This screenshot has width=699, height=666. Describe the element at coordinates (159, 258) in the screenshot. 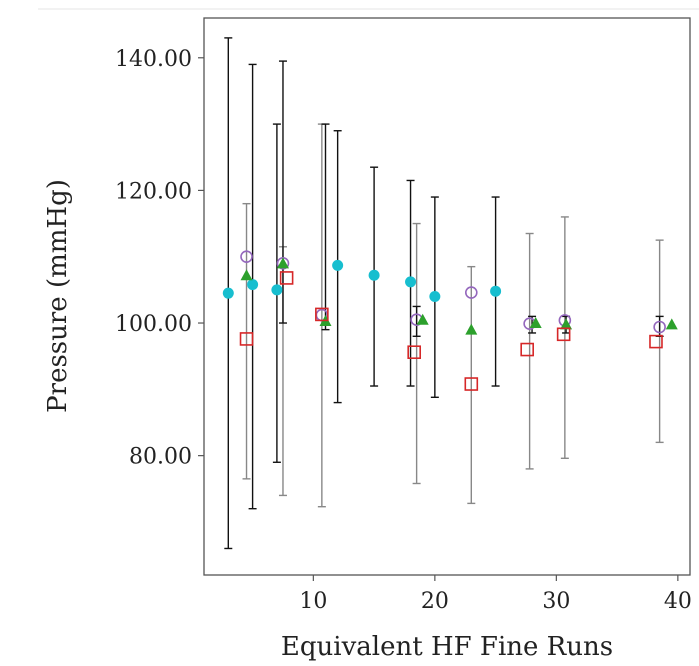

I see `y-axis-ticks: 80.00 100.00 120.00 140.00` at that location.